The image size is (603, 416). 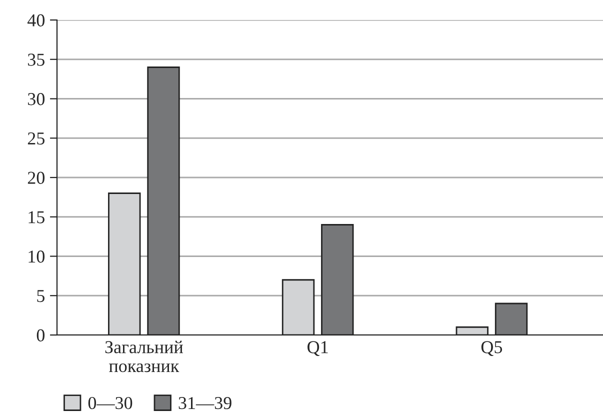 What do you see at coordinates (36, 138) in the screenshot?
I see `y-tick-label: 25` at bounding box center [36, 138].